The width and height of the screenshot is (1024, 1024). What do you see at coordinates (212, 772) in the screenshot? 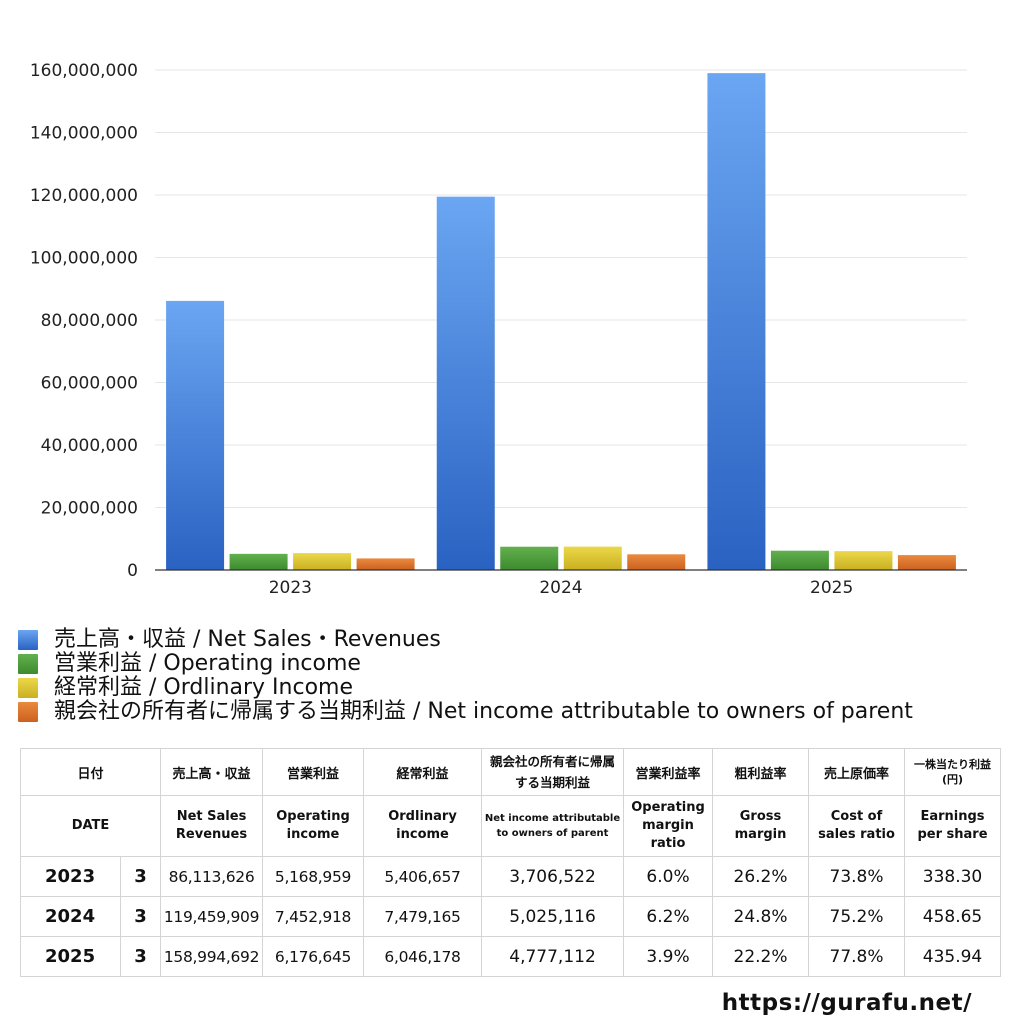
I see `header-sales-jp: 売上高・収益` at bounding box center [212, 772].